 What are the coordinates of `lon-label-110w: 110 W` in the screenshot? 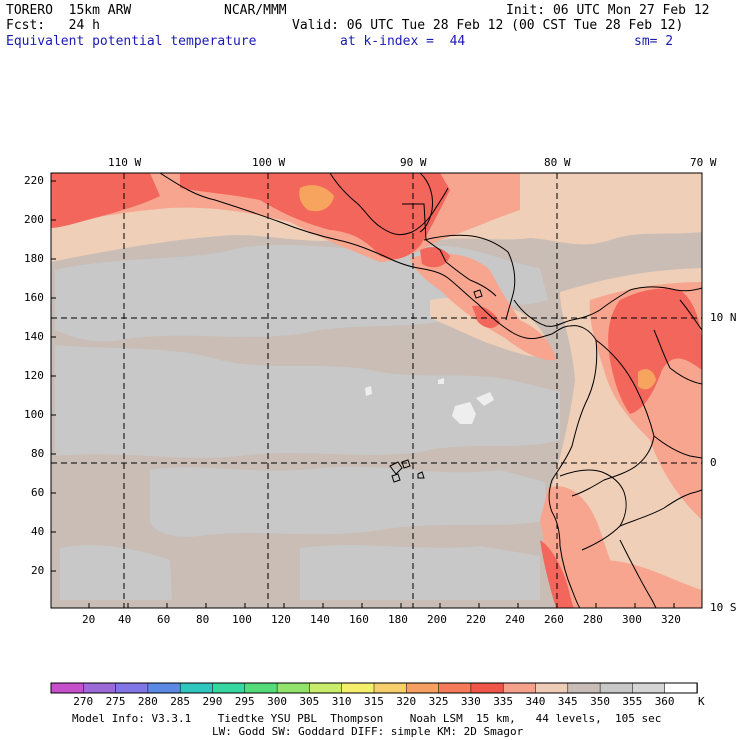 It's located at (125, 162).